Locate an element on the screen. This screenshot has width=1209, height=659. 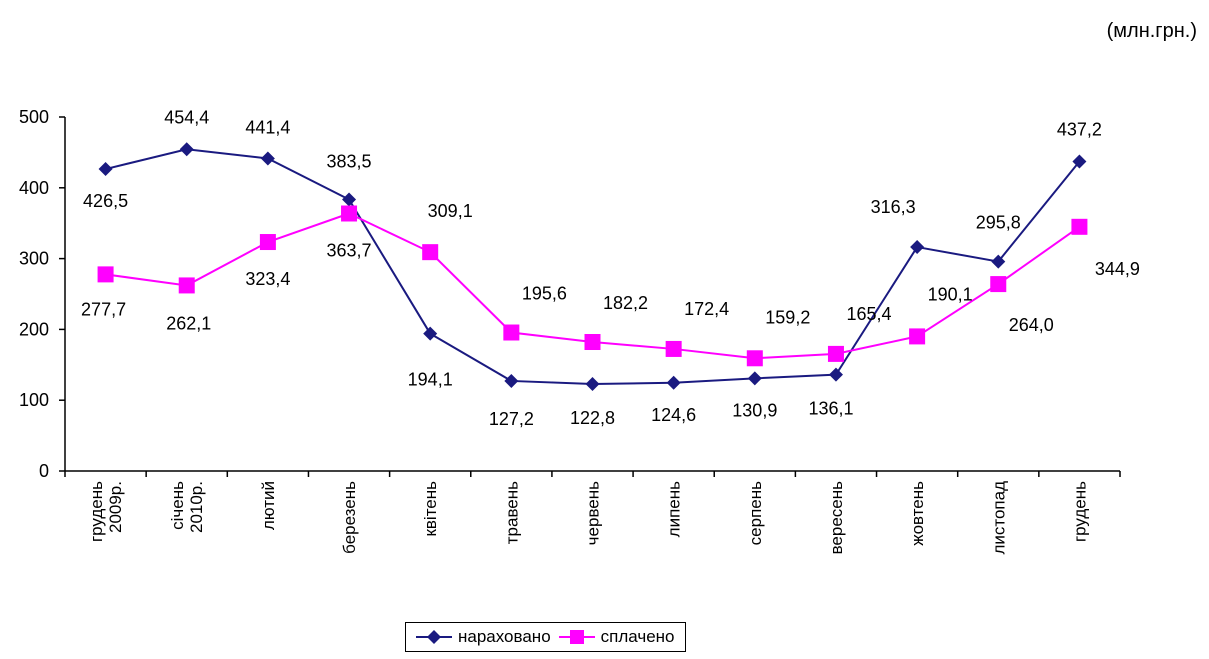
x-tick-label: 2009р. is located at coordinates (115, 507).